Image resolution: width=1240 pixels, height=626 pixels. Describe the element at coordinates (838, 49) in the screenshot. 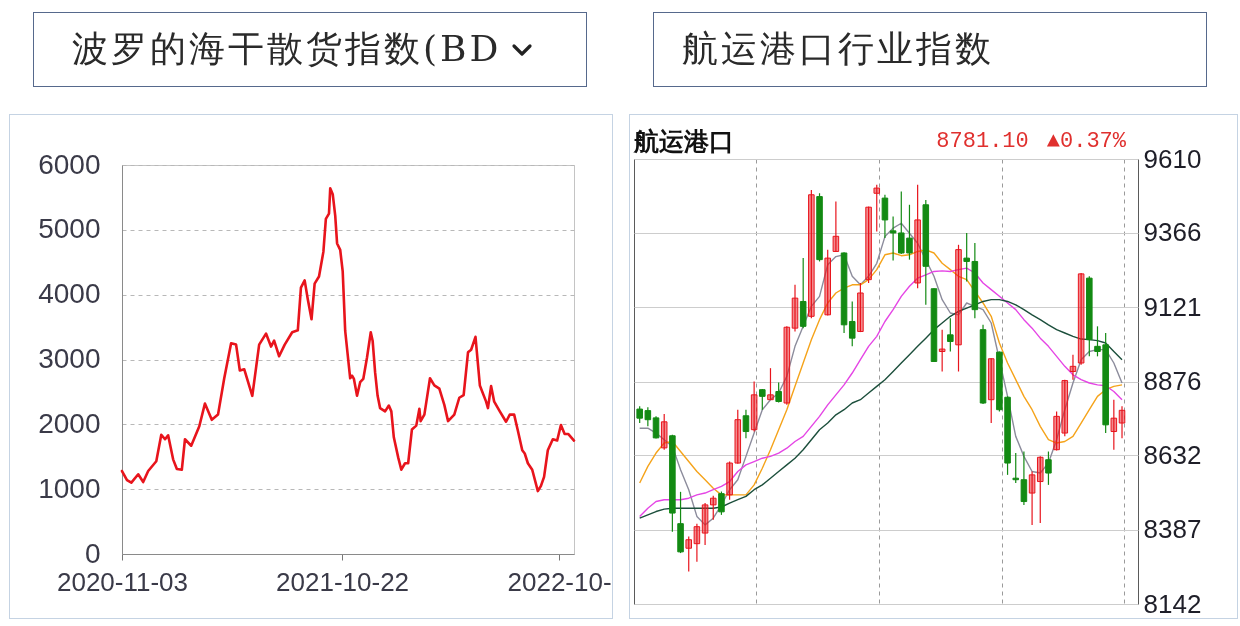

I see `chart-title: 航运港口行业指数` at that location.